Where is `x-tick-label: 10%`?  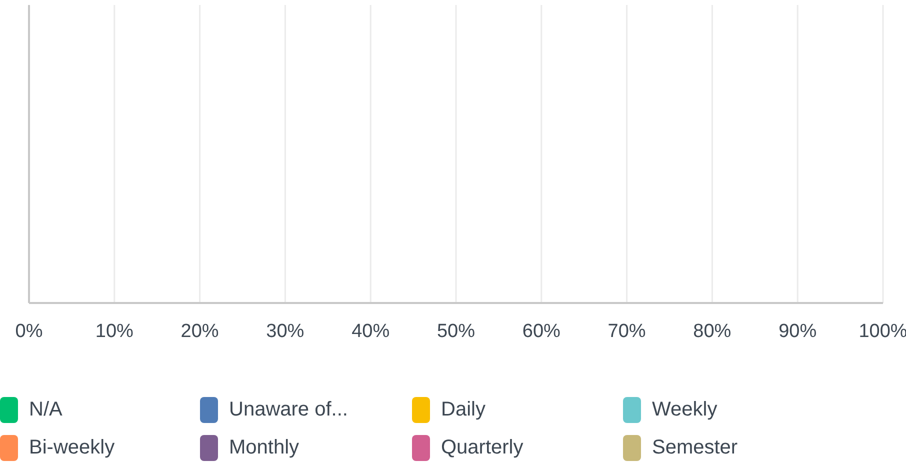
x-tick-label: 10% is located at coordinates (114, 331).